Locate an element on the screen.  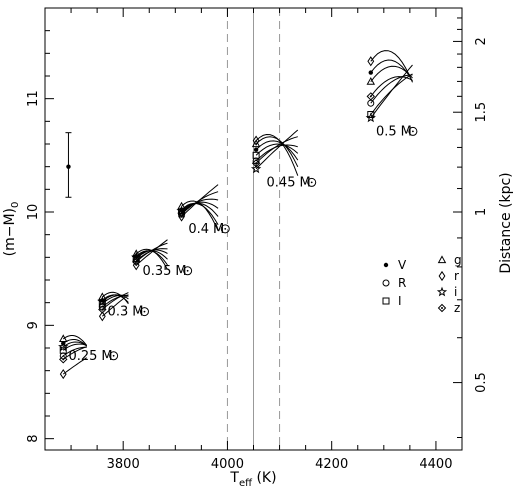
legend-label: r is located at coordinates (456, 276).